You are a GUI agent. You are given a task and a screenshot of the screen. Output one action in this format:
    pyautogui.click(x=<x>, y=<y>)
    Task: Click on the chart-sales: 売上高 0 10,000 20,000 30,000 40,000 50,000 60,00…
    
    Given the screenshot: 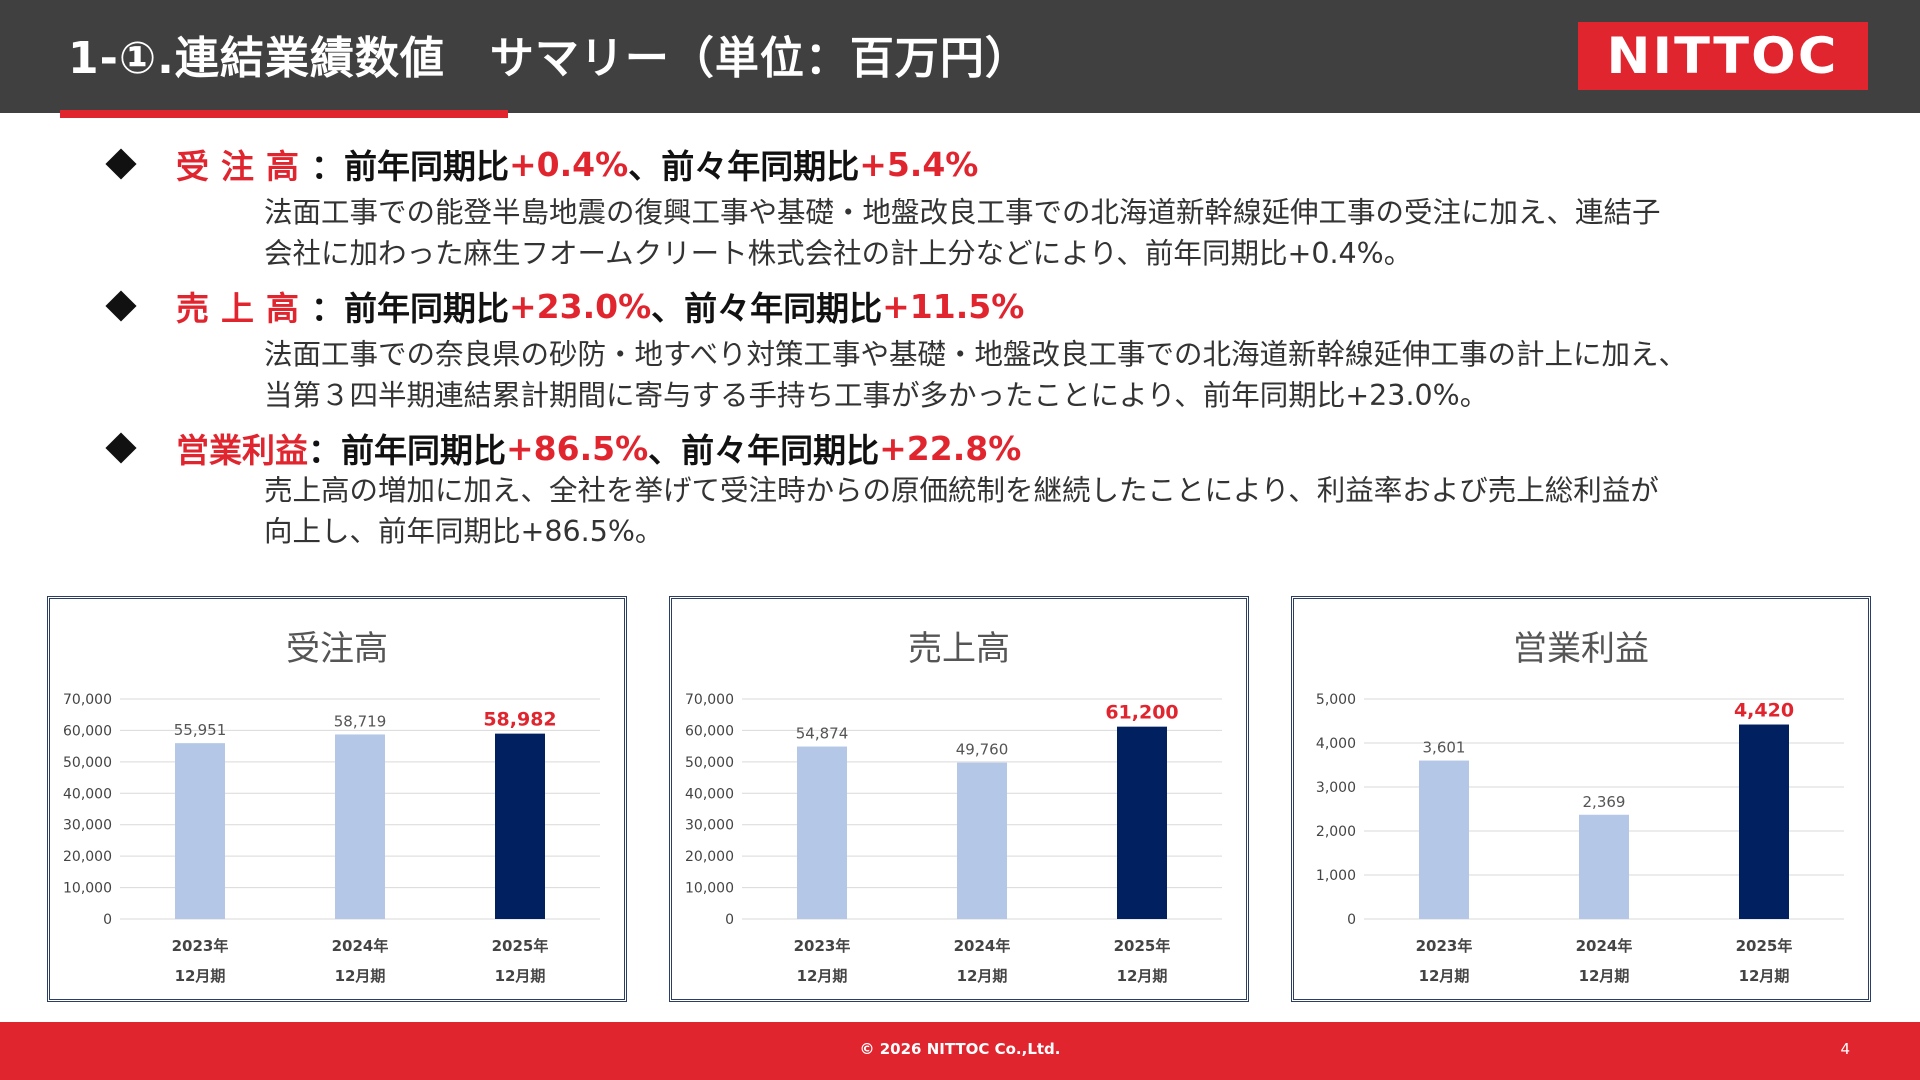 What is the action you would take?
    pyautogui.click(x=959, y=799)
    